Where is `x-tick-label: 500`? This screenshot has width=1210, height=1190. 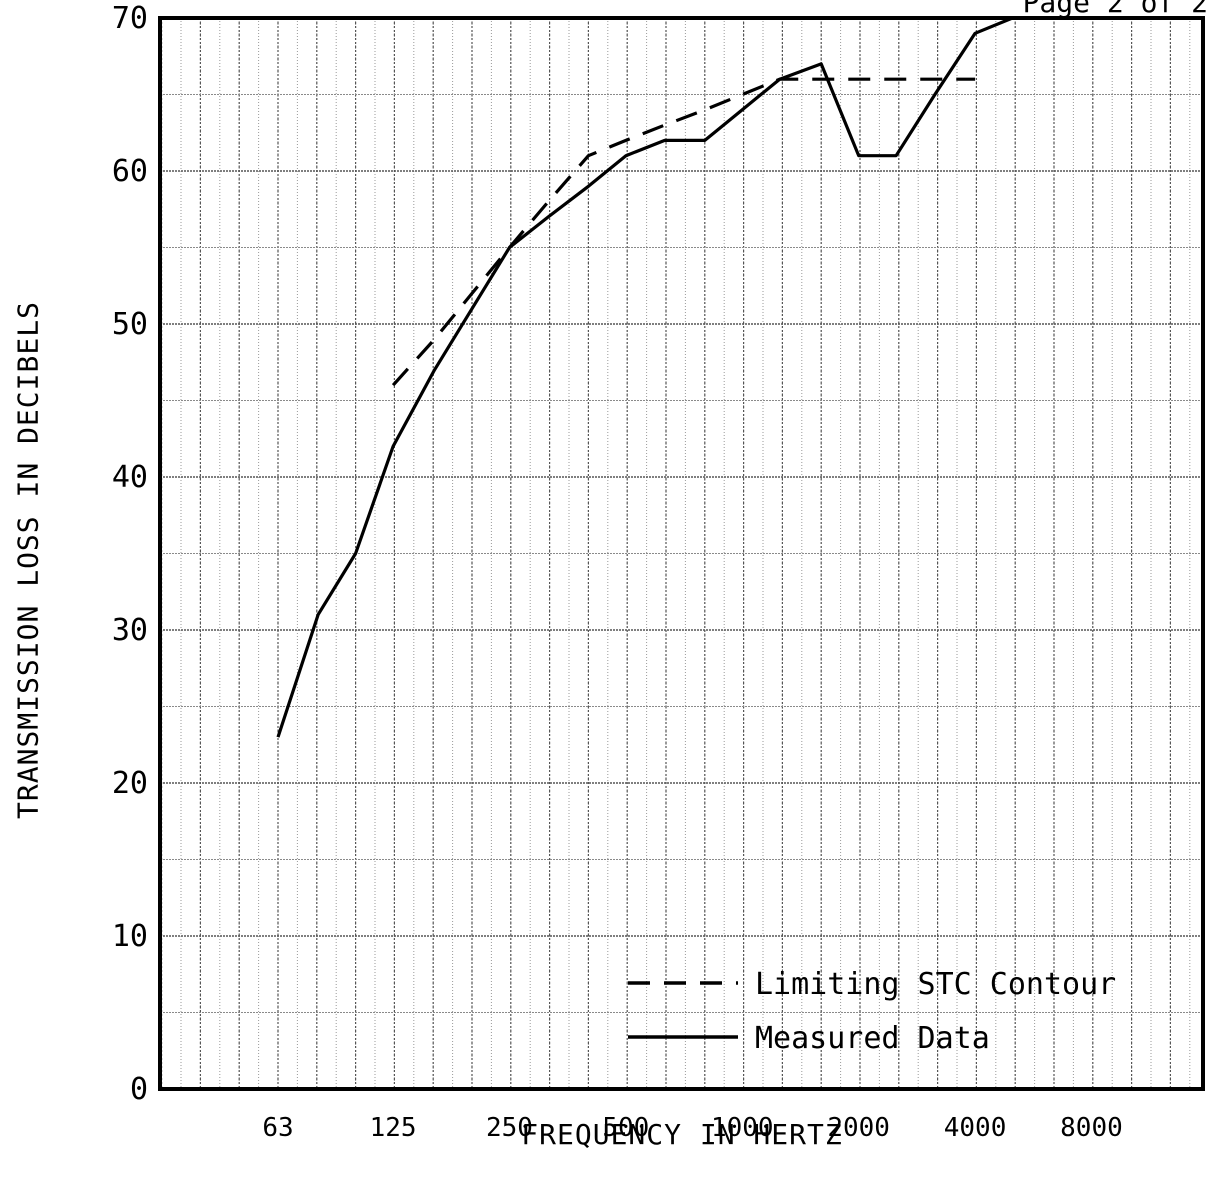
x-tick-label: 500 is located at coordinates (625, 1128).